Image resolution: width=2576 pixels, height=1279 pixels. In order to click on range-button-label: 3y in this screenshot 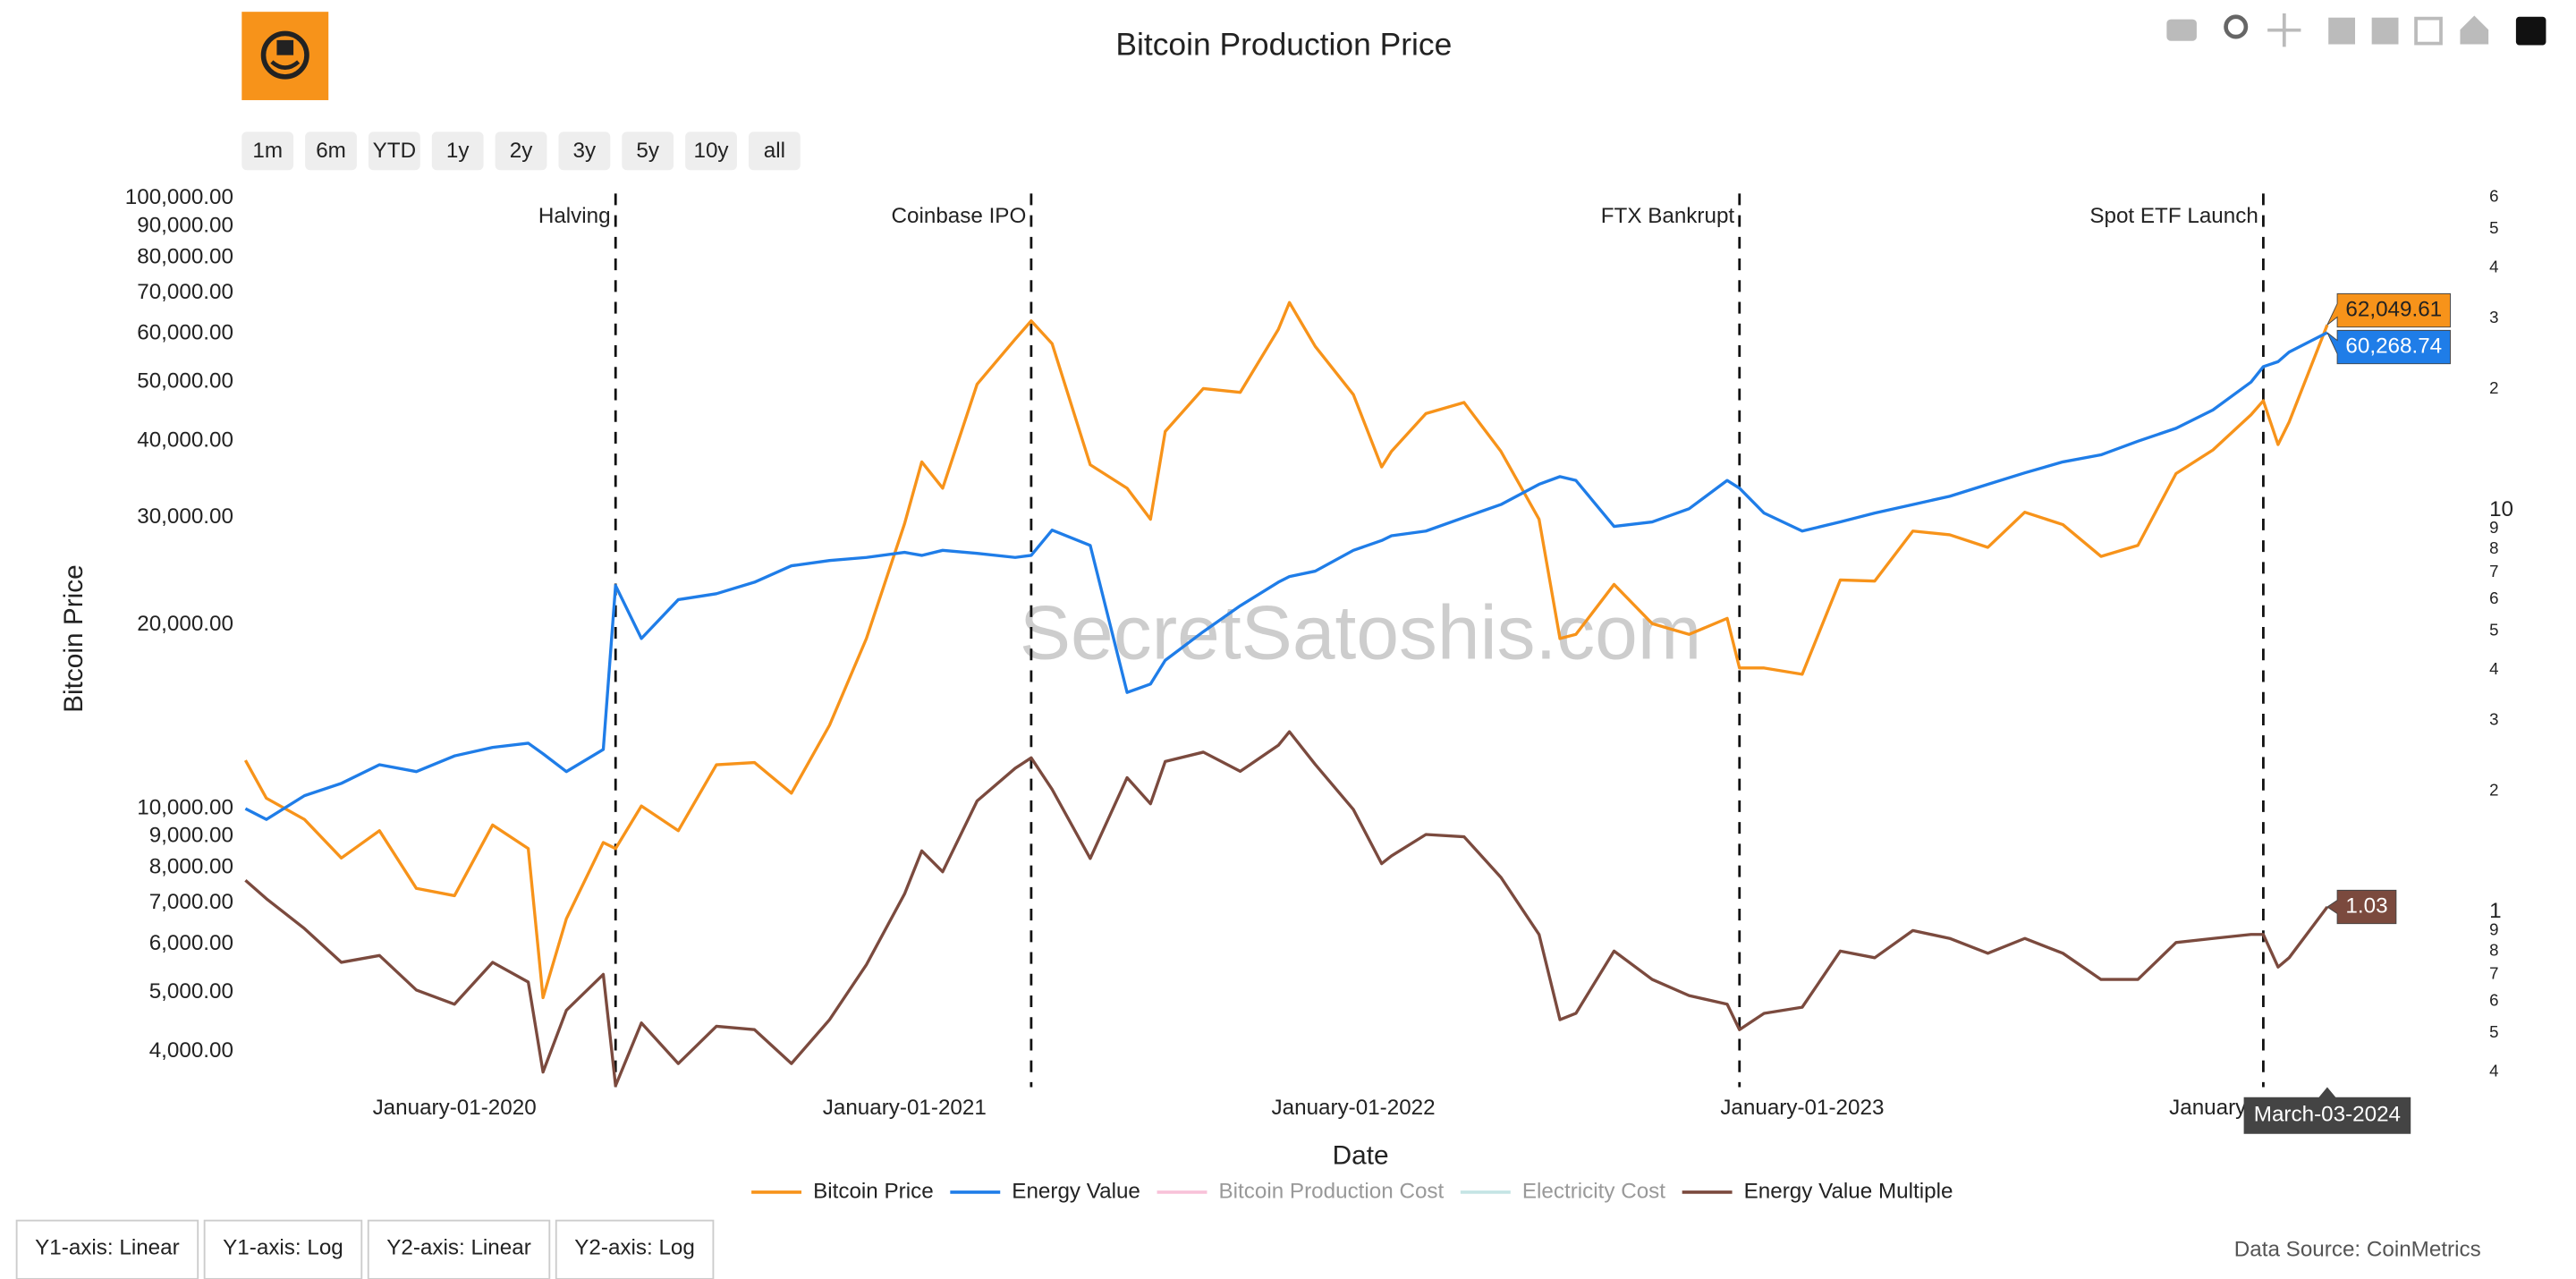, I will do `click(585, 151)`.